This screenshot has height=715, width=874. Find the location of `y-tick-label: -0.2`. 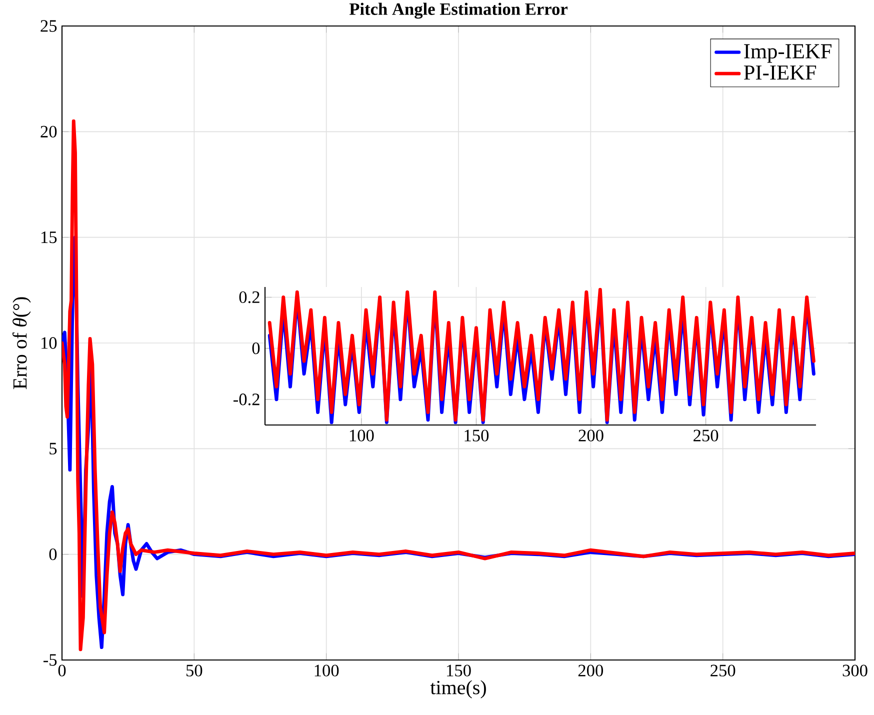

y-tick-label: -0.2 is located at coordinates (247, 400).